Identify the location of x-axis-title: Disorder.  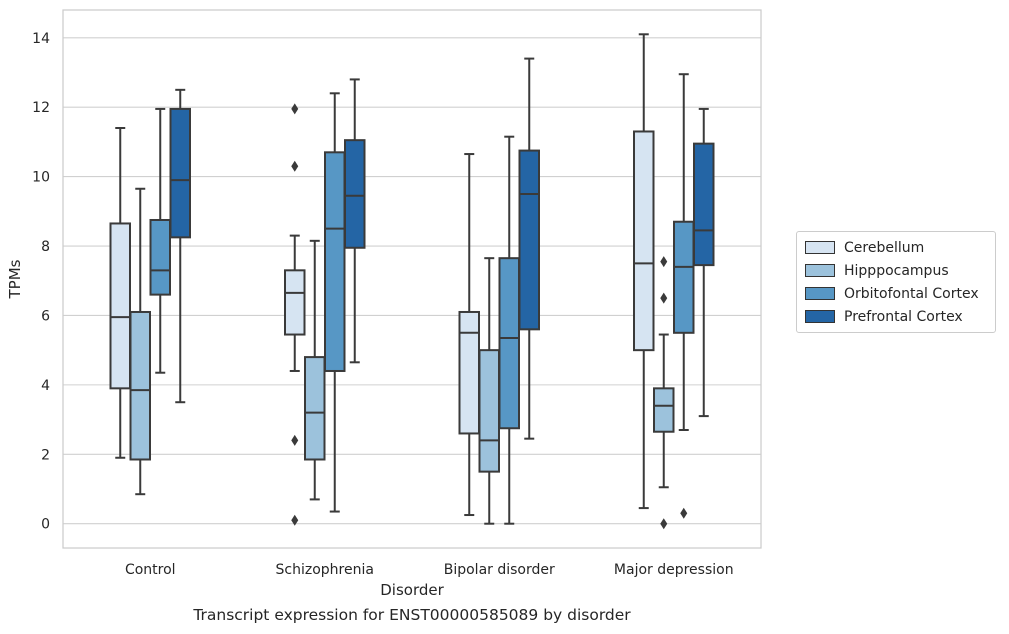
(412, 590).